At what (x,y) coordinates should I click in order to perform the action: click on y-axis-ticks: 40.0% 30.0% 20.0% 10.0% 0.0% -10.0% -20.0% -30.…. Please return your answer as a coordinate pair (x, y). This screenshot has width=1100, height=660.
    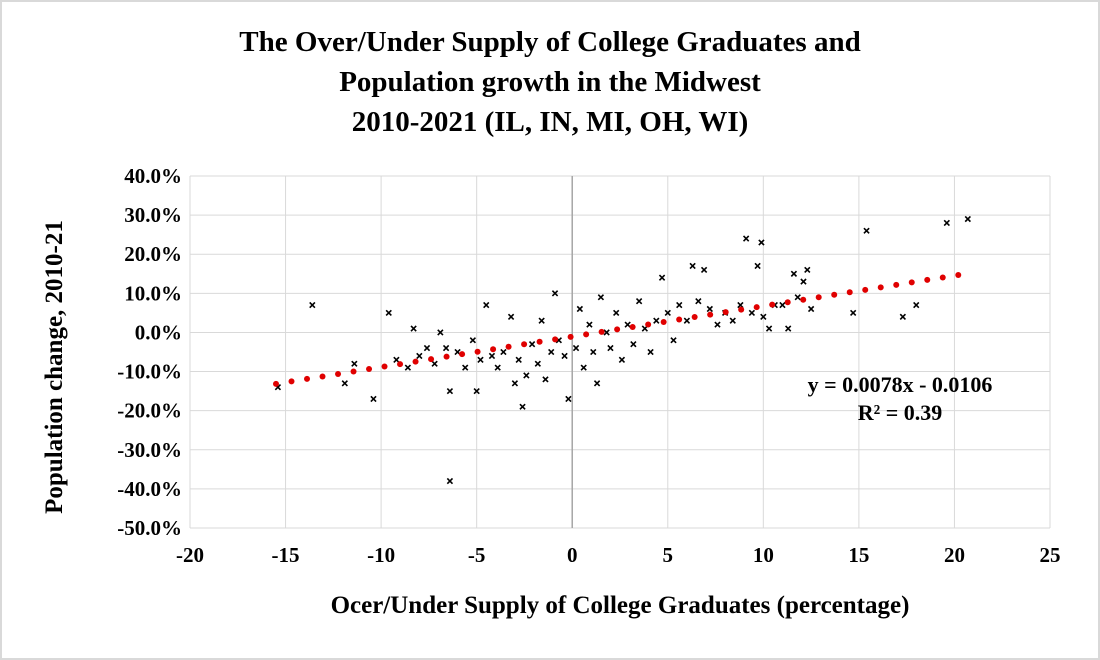
    Looking at the image, I should click on (149, 352).